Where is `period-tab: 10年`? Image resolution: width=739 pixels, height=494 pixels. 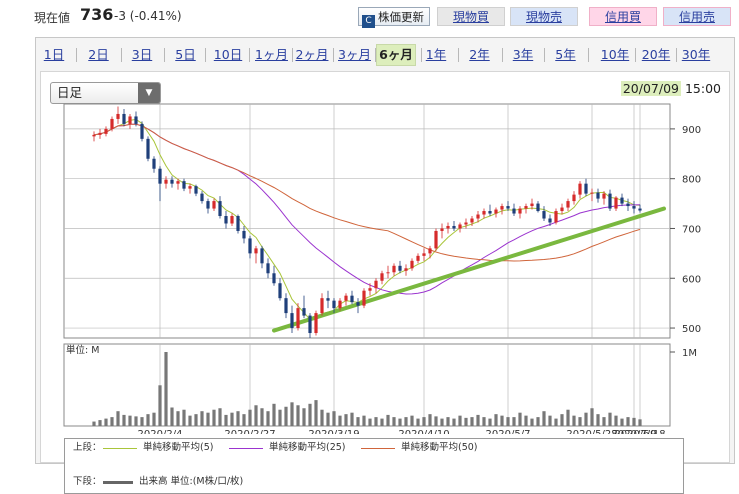 period-tab: 10年 is located at coordinates (615, 54).